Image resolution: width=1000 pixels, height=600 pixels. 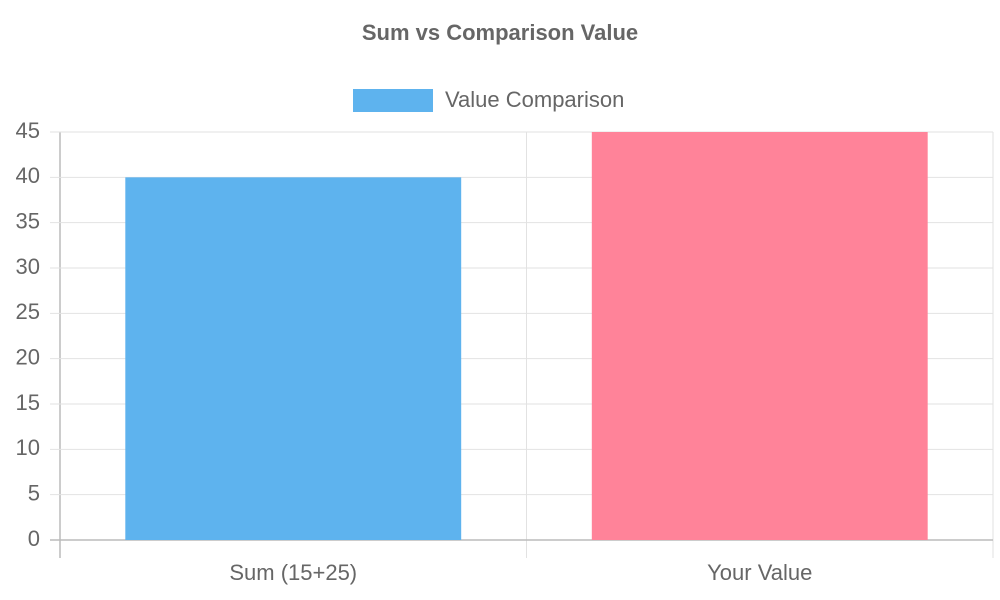 What do you see at coordinates (28, 130) in the screenshot?
I see `y-tick-label: 45` at bounding box center [28, 130].